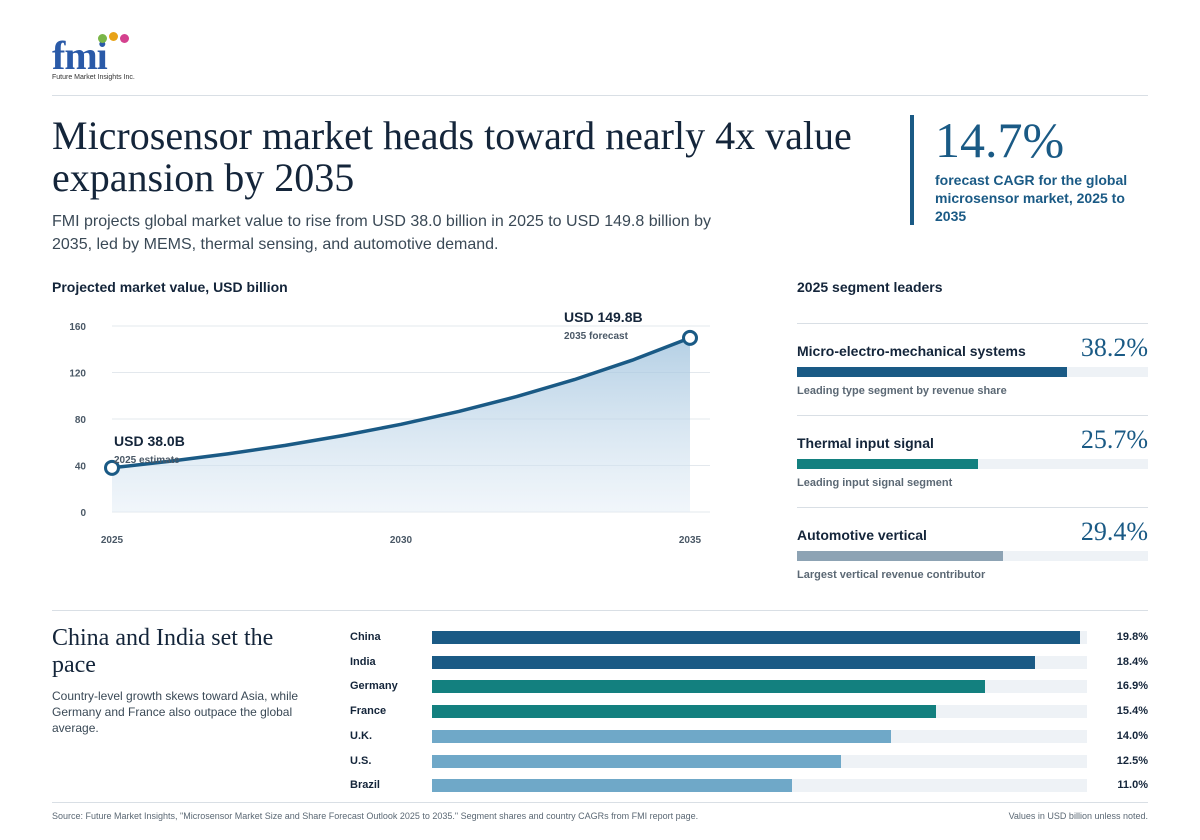 Image resolution: width=1200 pixels, height=840 pixels. I want to click on country-value: 11.0%, so click(1132, 785).